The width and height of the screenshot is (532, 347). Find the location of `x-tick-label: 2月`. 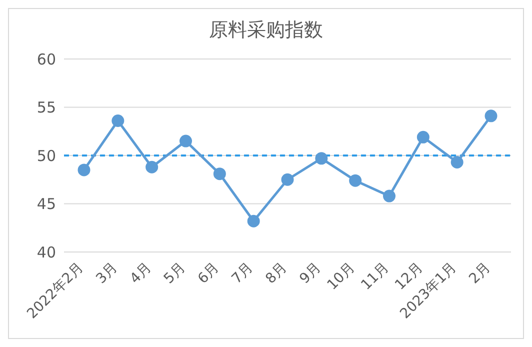

x-tick-label: 2月 is located at coordinates (480, 274).